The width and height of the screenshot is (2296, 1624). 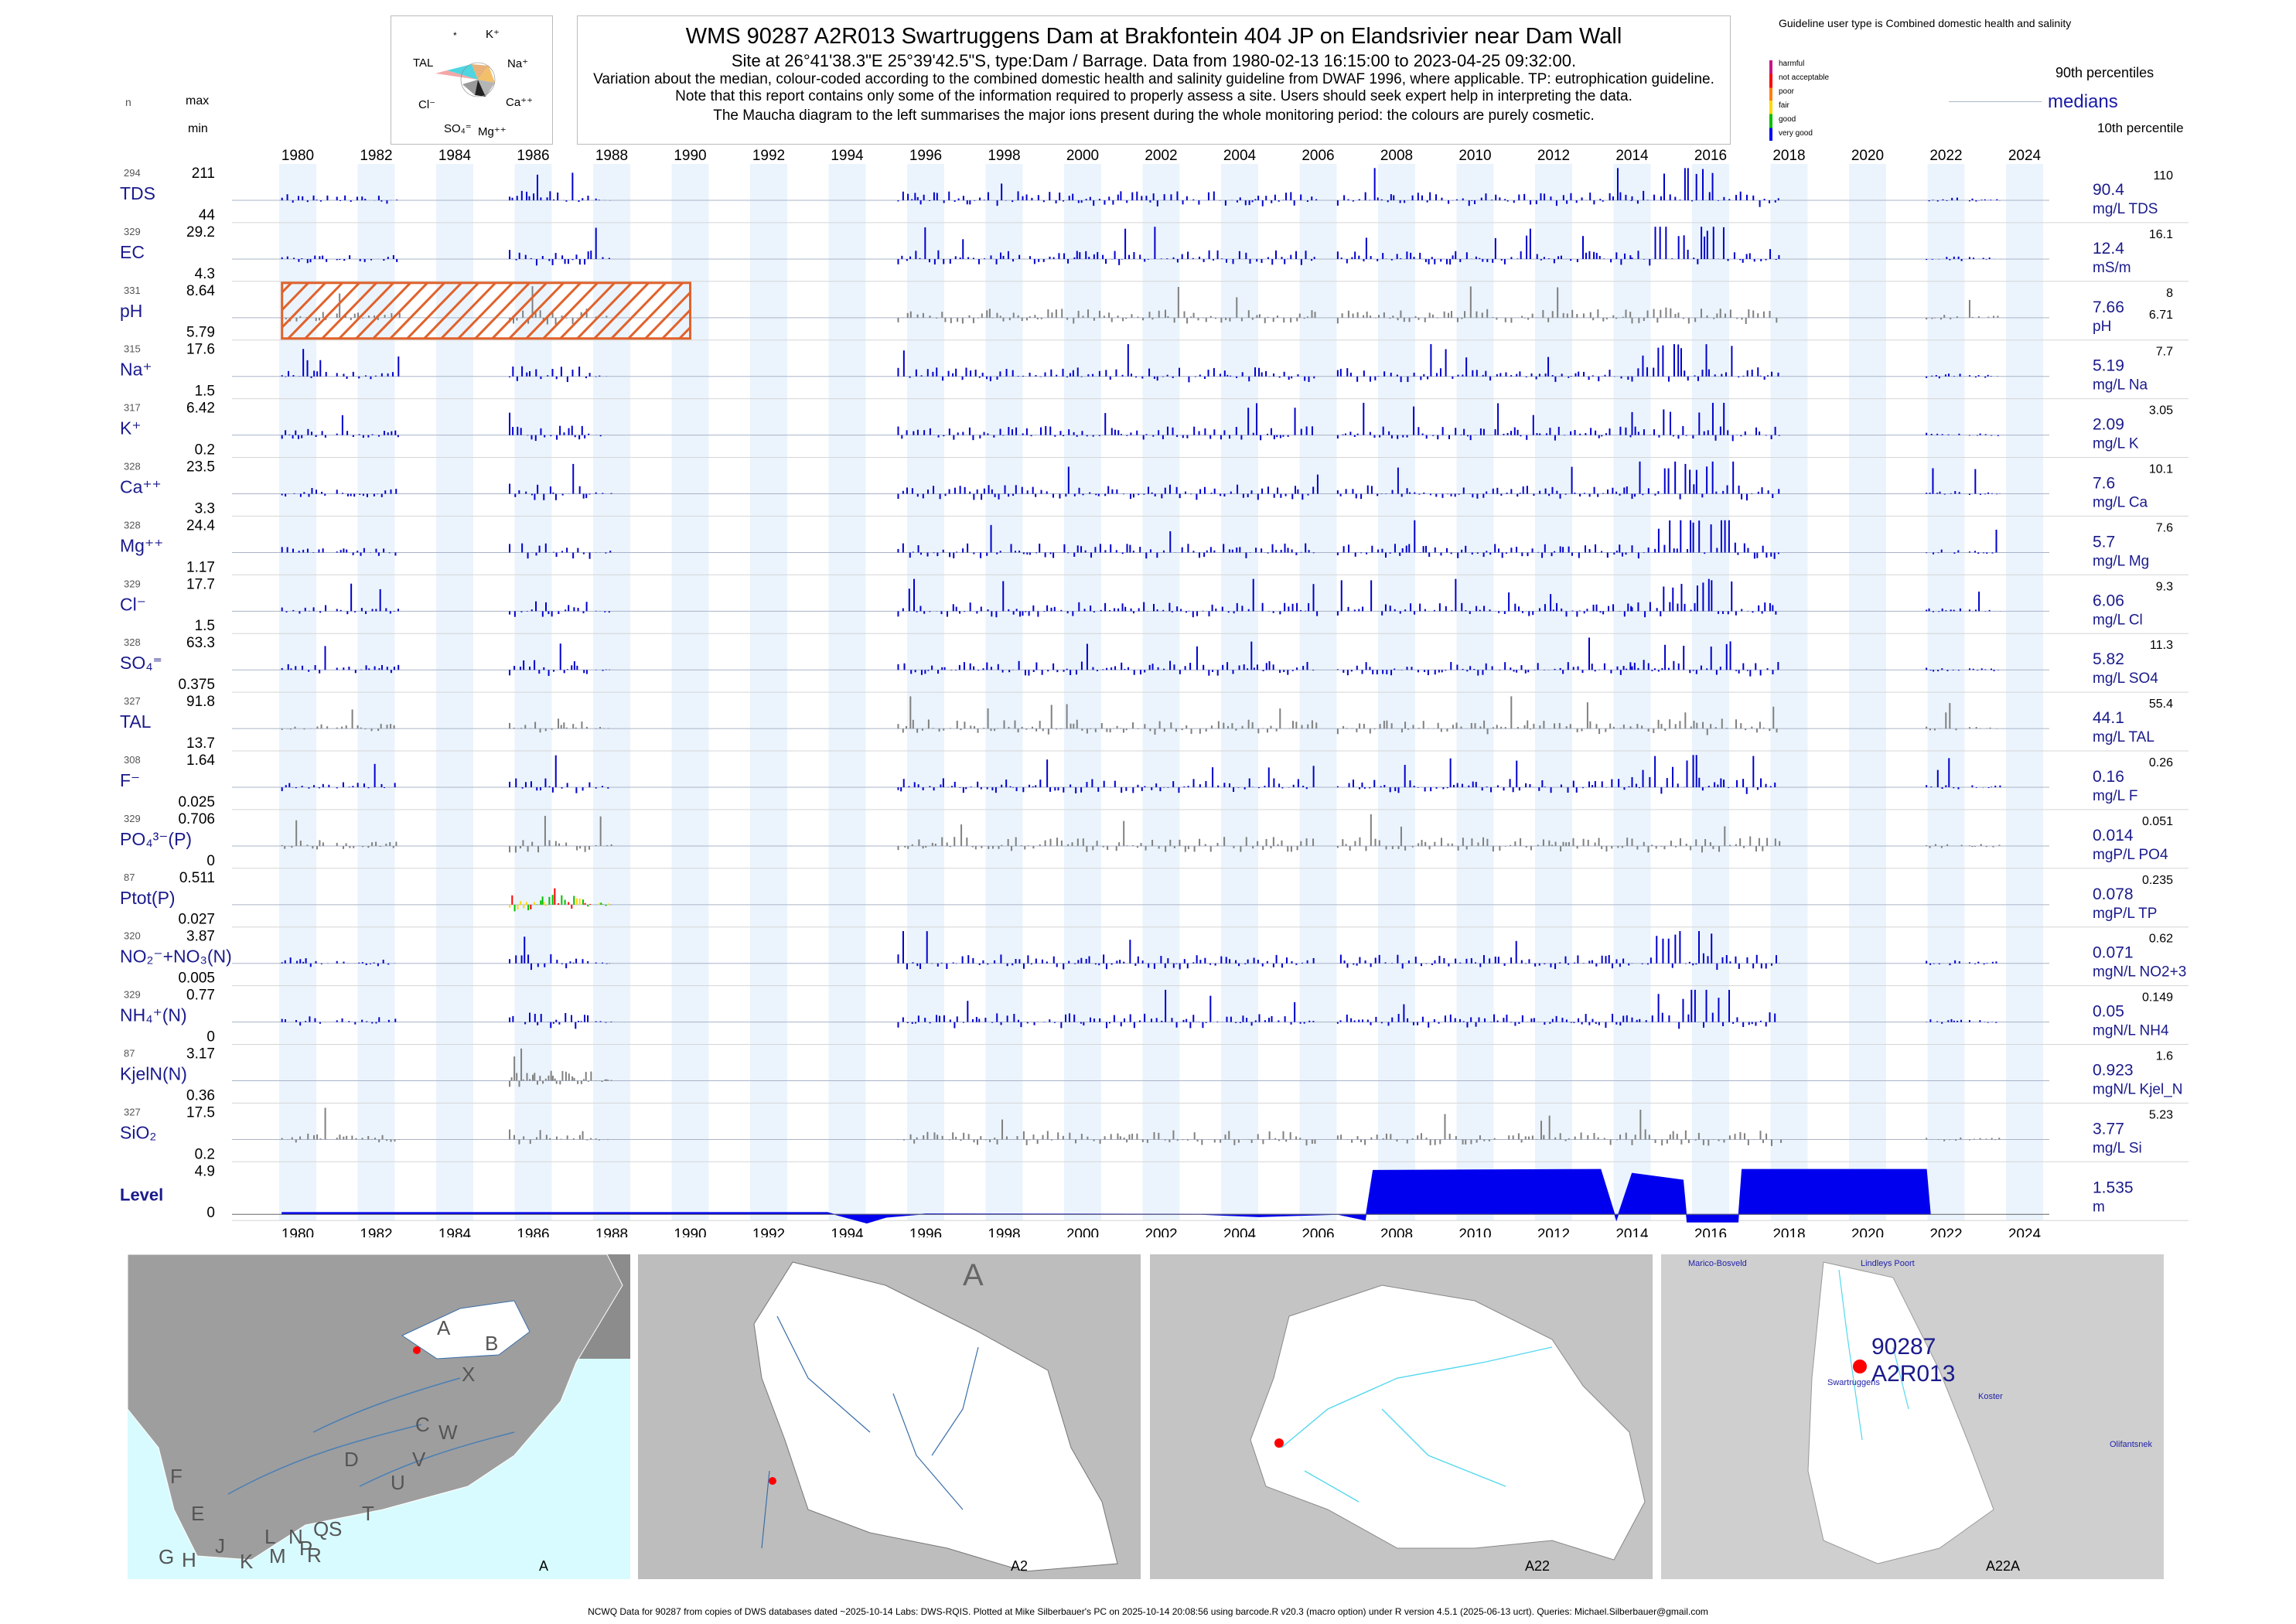 I want to click on map-a-region-letter: P, so click(x=306, y=1548).